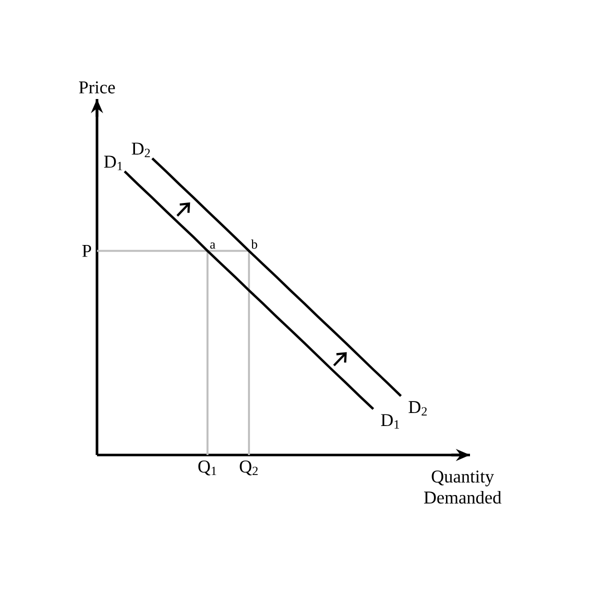  What do you see at coordinates (463, 487) in the screenshot?
I see `x-axis-title: Quantity Demanded` at bounding box center [463, 487].